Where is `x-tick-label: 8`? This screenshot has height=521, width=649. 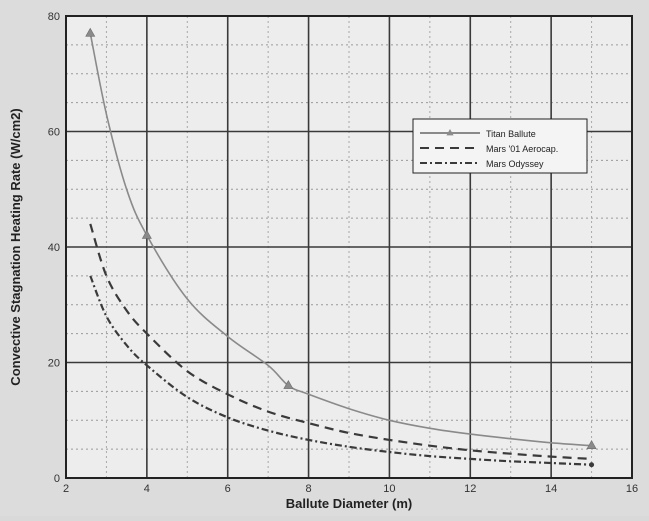
x-tick-label: 8 is located at coordinates (309, 489).